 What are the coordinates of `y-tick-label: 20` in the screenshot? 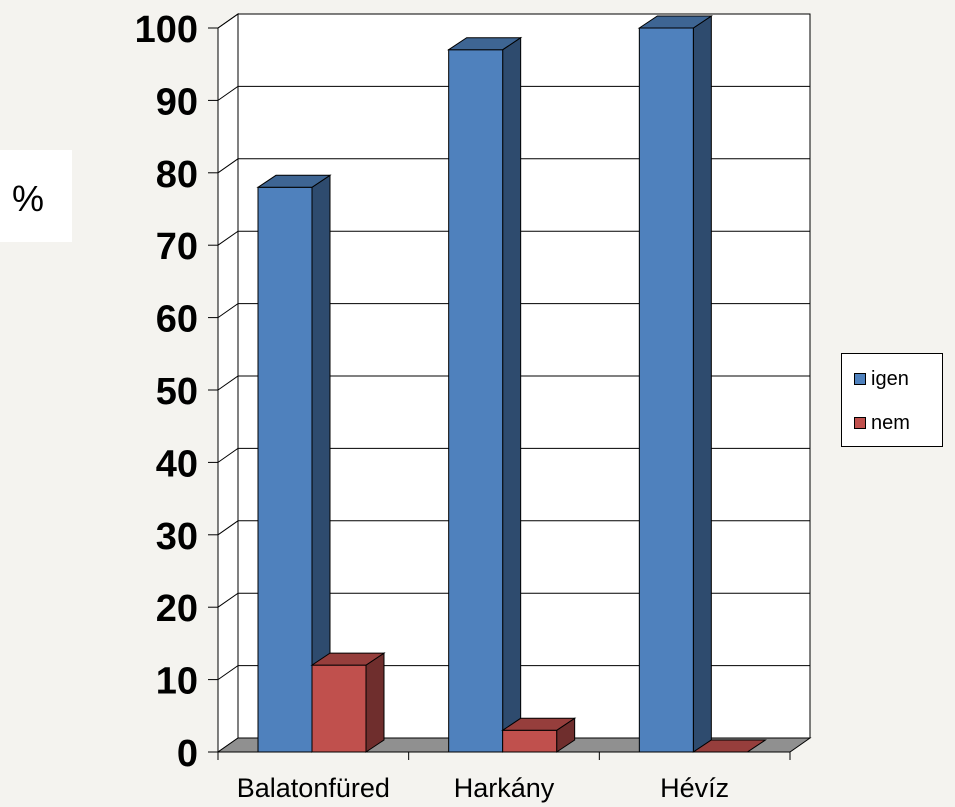 It's located at (177, 609).